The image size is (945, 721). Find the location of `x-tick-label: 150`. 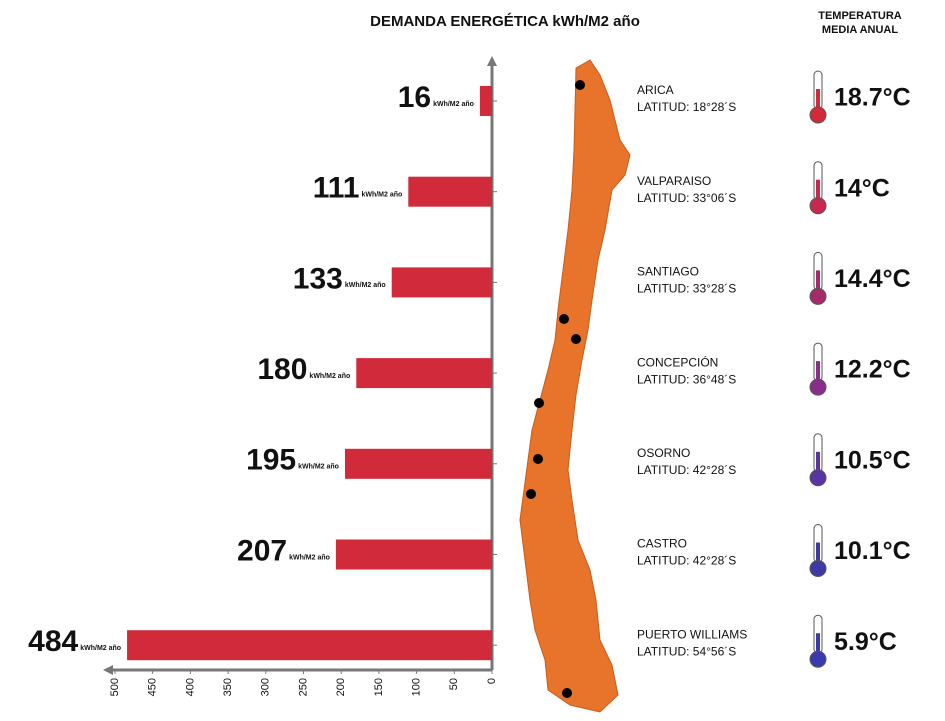

x-tick-label: 150 is located at coordinates (379, 687).